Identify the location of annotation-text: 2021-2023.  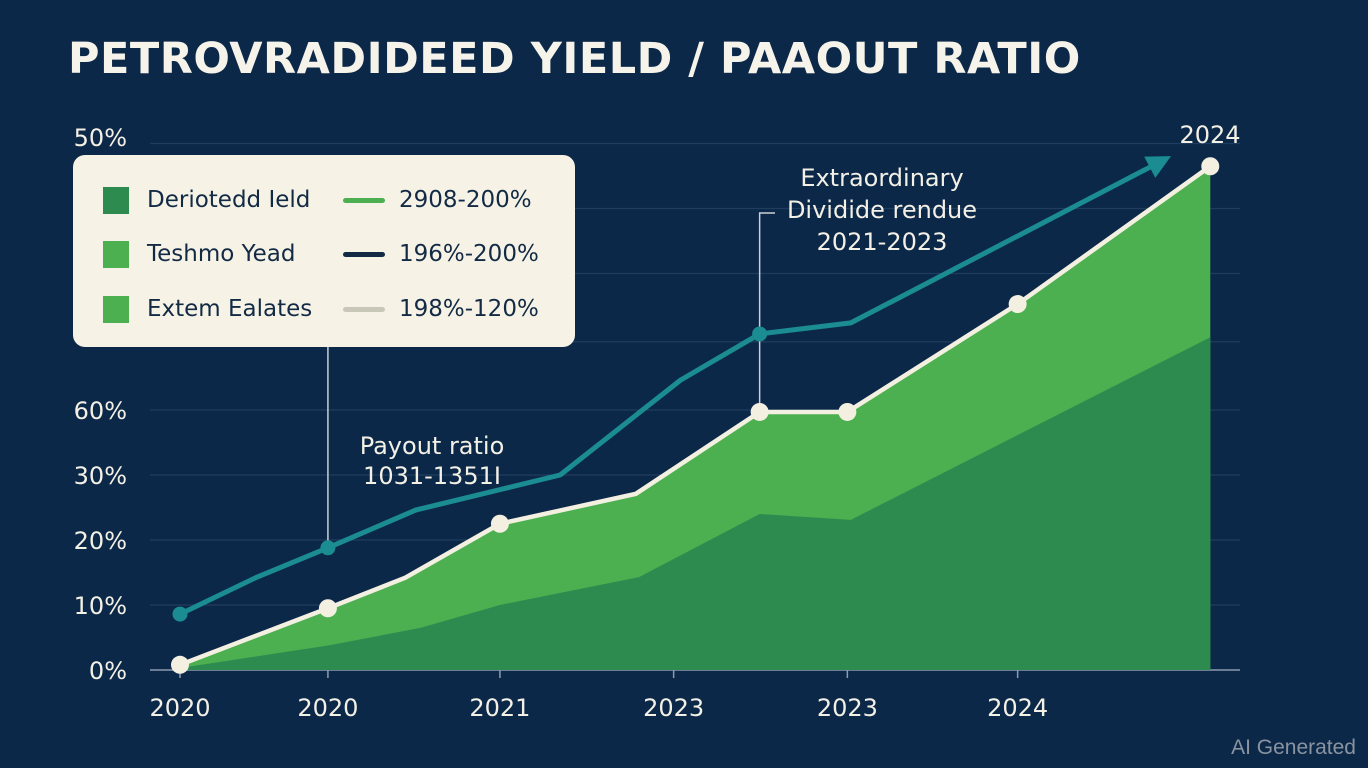
(882, 242).